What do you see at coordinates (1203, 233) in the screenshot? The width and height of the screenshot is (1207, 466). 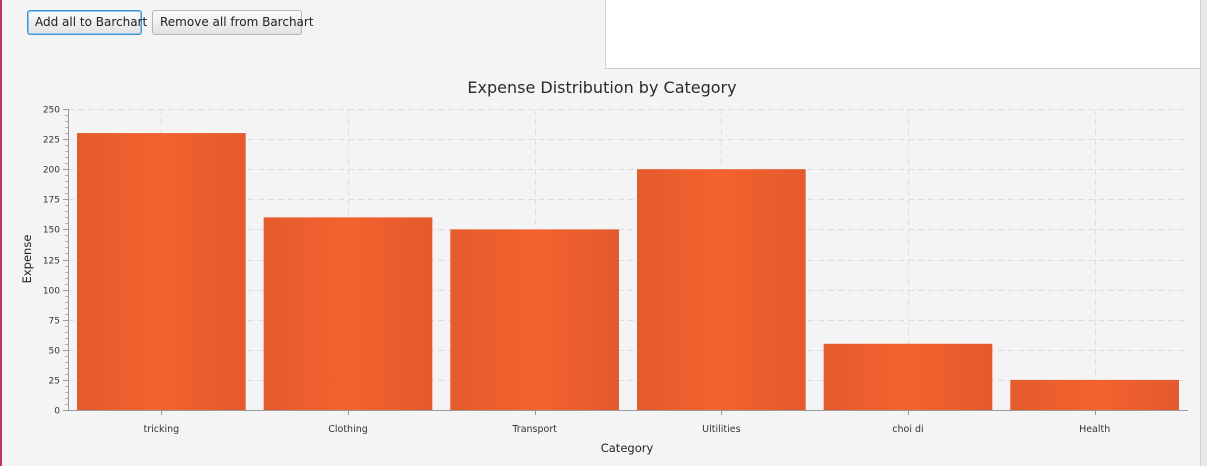 I see `window-right-edge` at bounding box center [1203, 233].